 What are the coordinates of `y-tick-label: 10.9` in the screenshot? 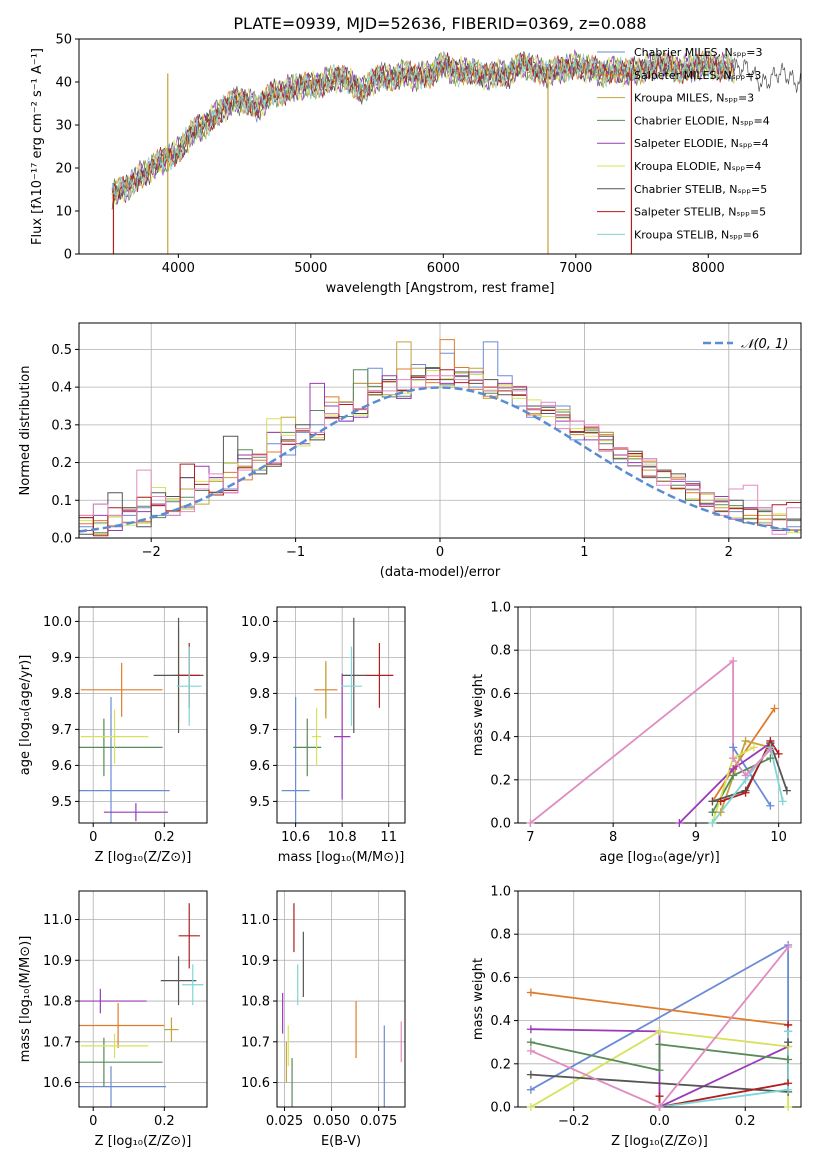 It's located at (255, 961).